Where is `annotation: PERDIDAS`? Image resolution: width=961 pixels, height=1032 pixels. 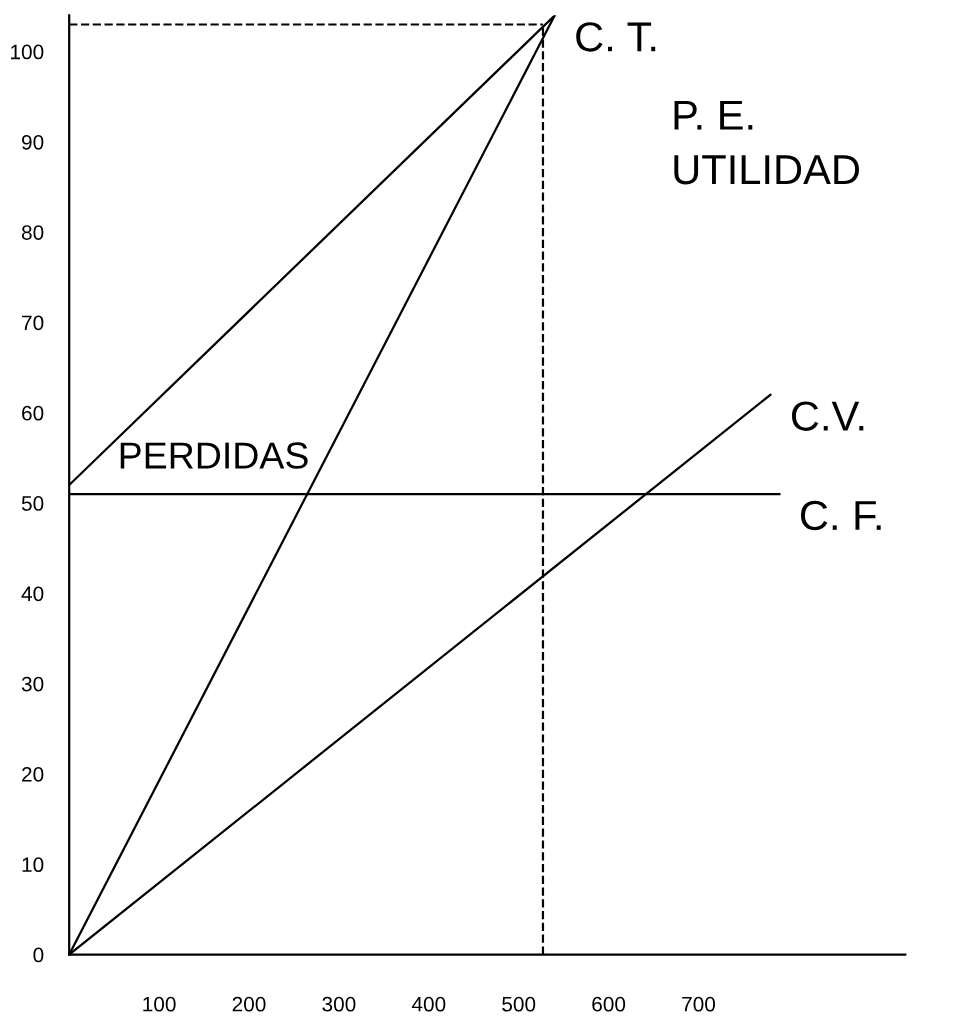
annotation: PERDIDAS is located at coordinates (214, 455).